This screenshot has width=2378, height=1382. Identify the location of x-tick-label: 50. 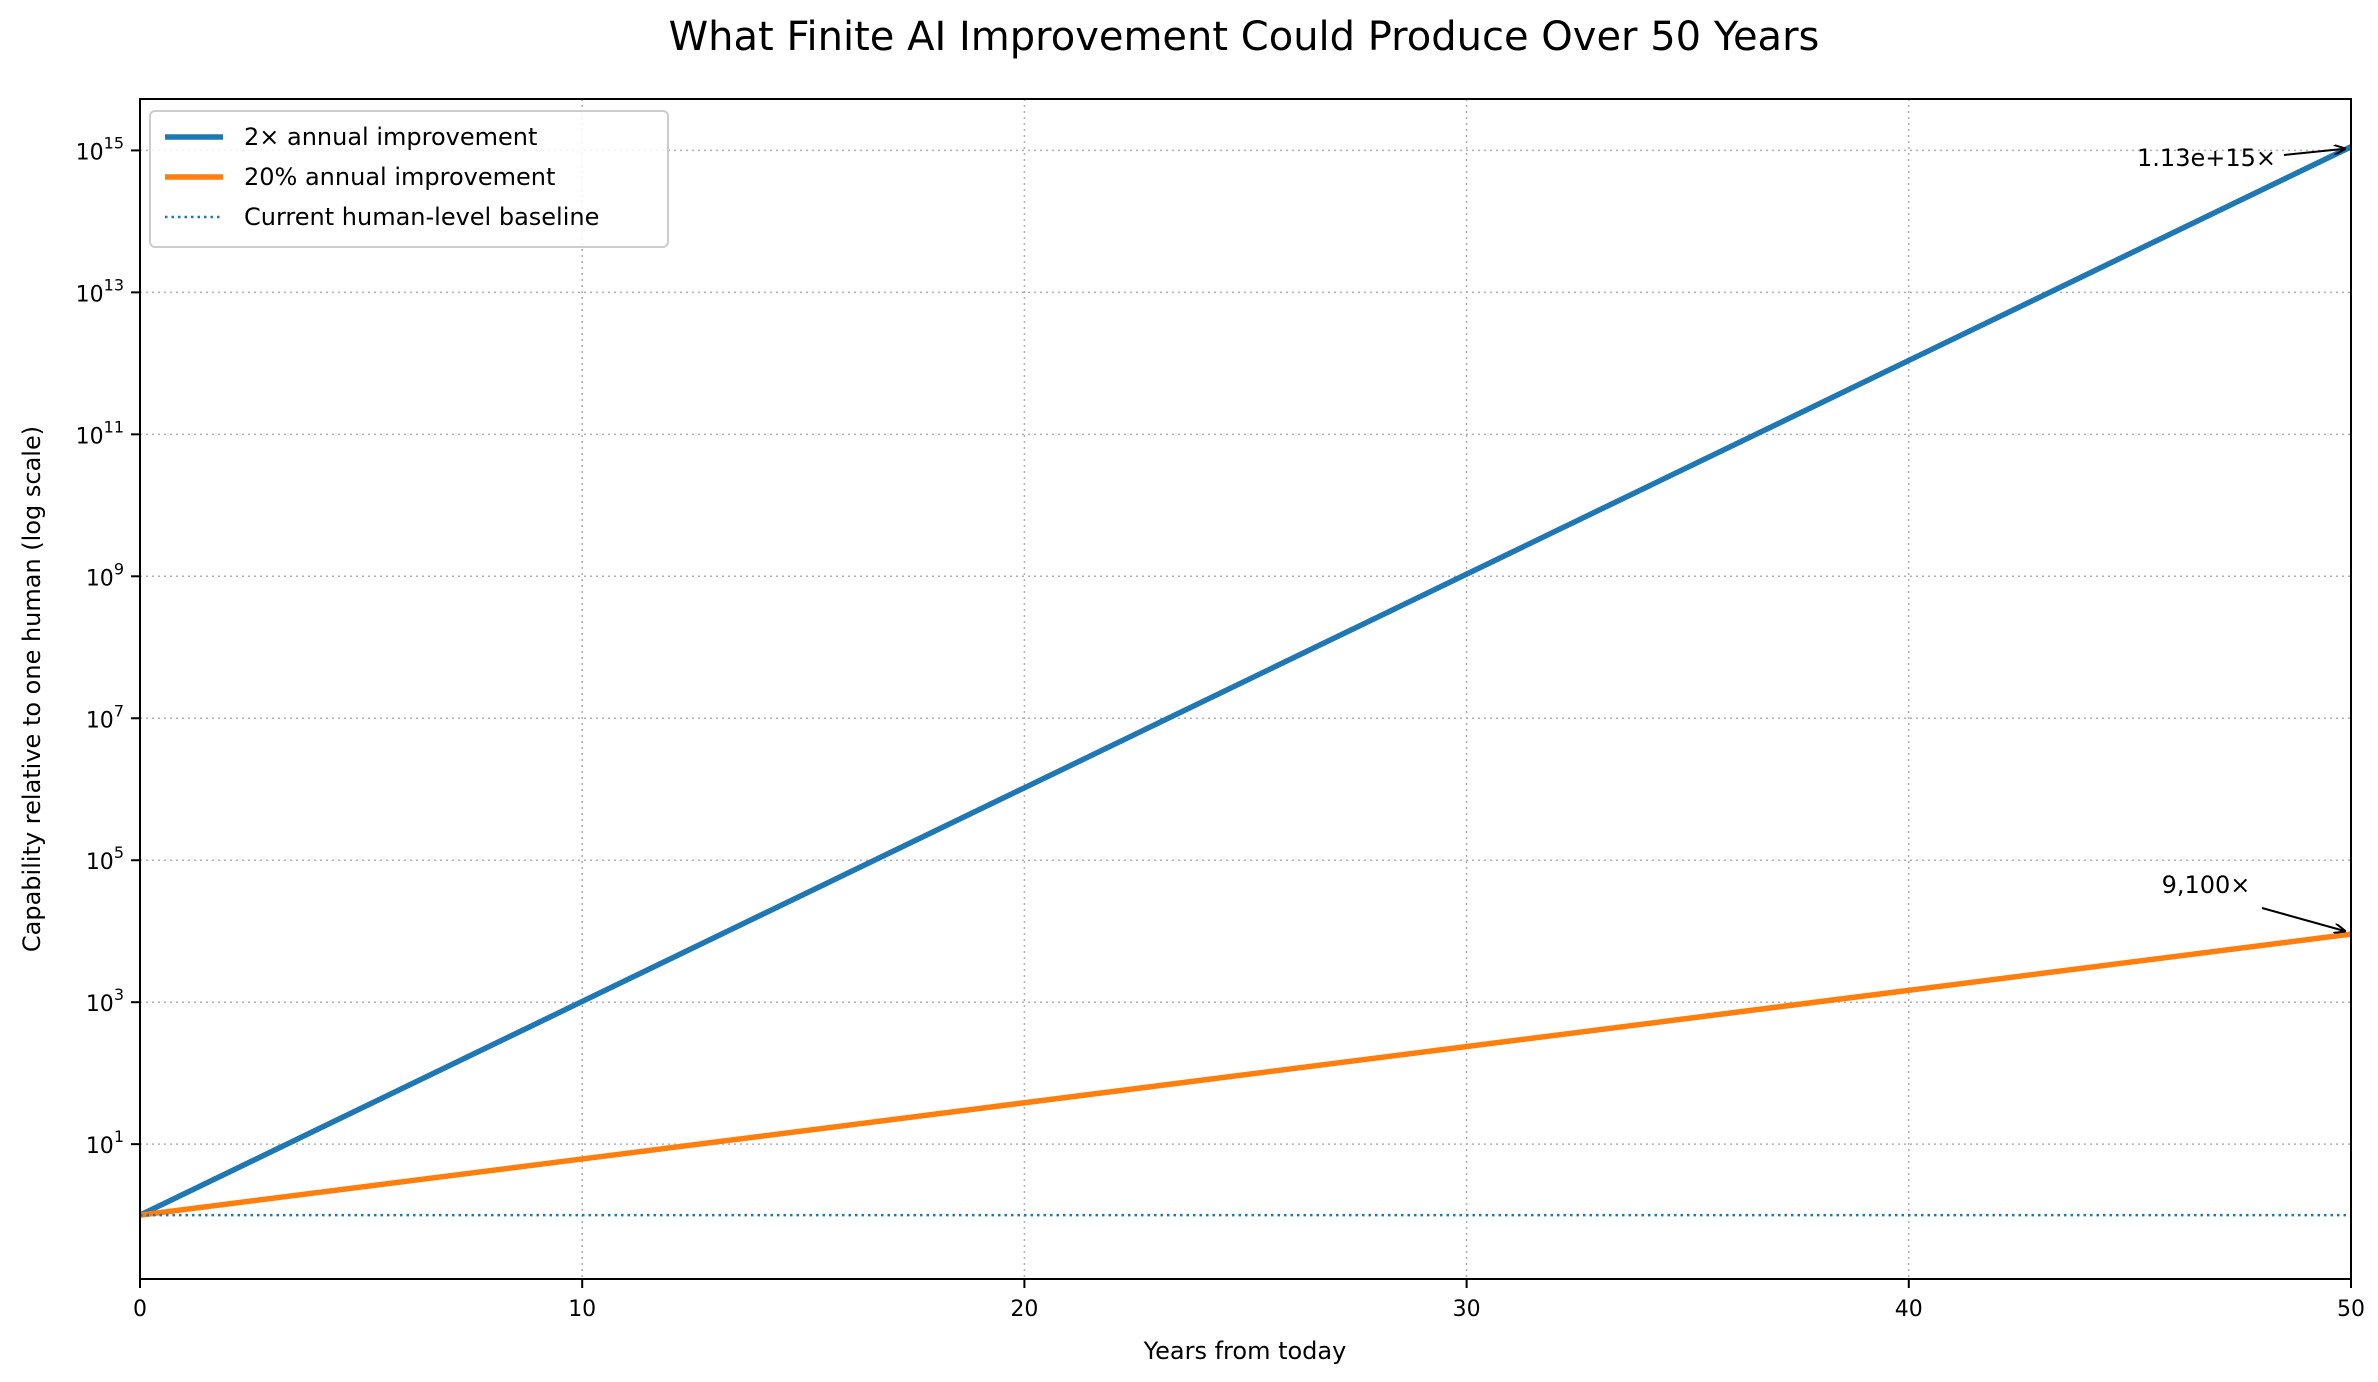
(2351, 1309).